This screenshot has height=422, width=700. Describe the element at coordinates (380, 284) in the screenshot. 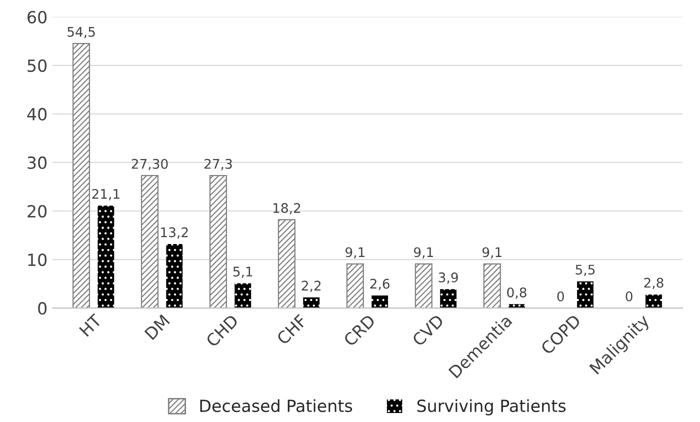

I see `data-label: 2,6` at that location.